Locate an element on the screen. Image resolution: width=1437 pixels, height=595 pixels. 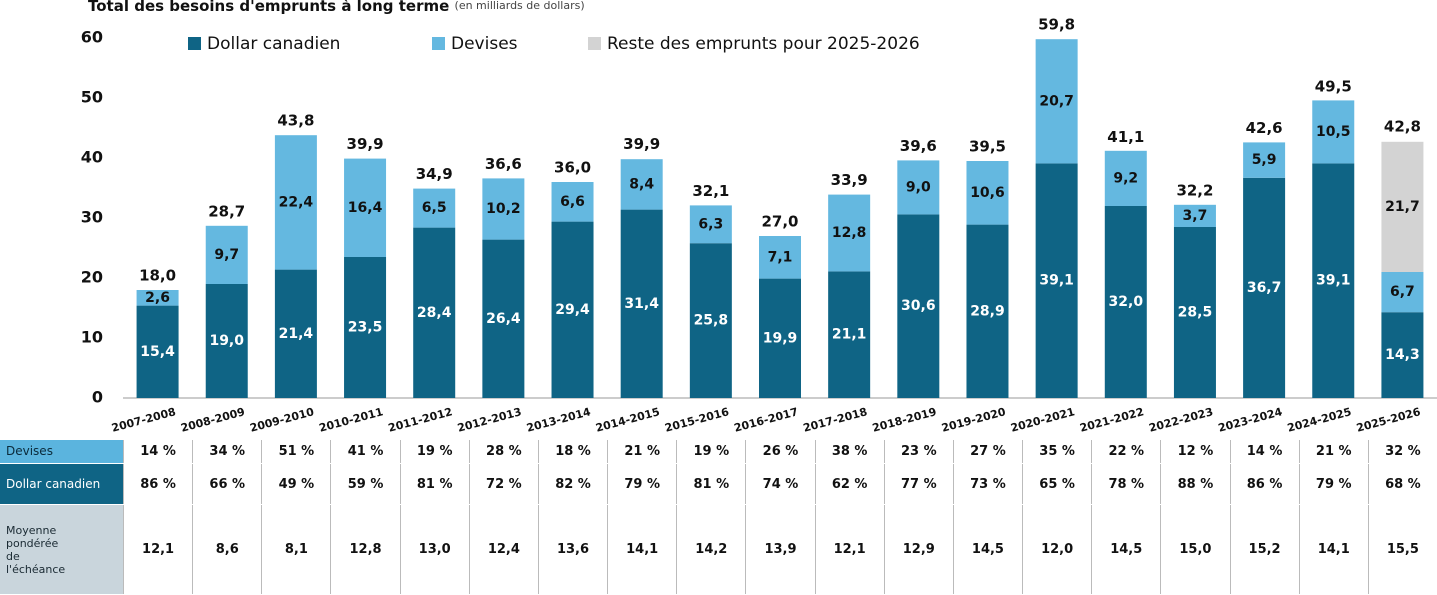
table-cell: 38 % is located at coordinates (849, 451).